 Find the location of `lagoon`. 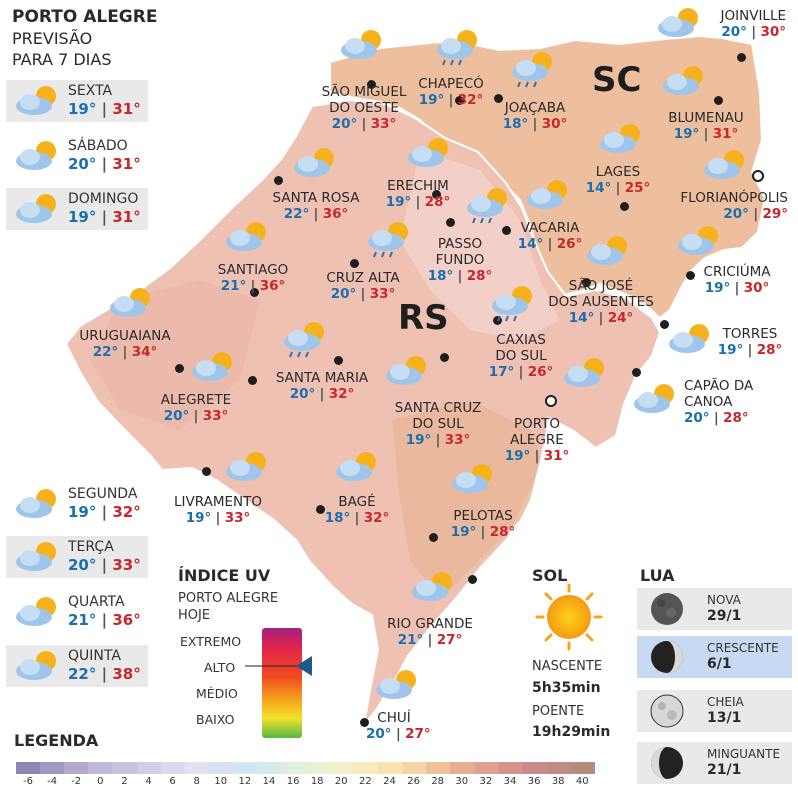

lagoon is located at coordinates (535, 500).